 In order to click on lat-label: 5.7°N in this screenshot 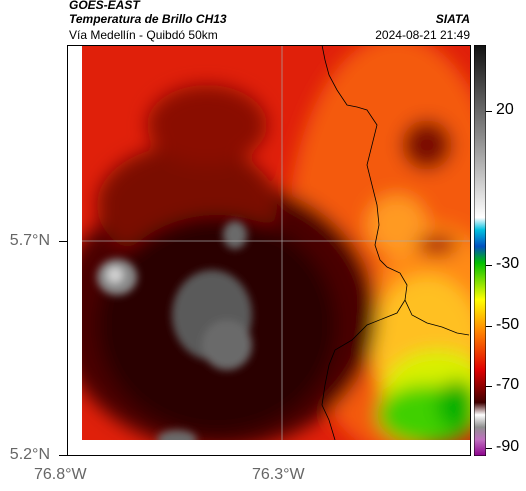, I will do `click(29, 240)`.